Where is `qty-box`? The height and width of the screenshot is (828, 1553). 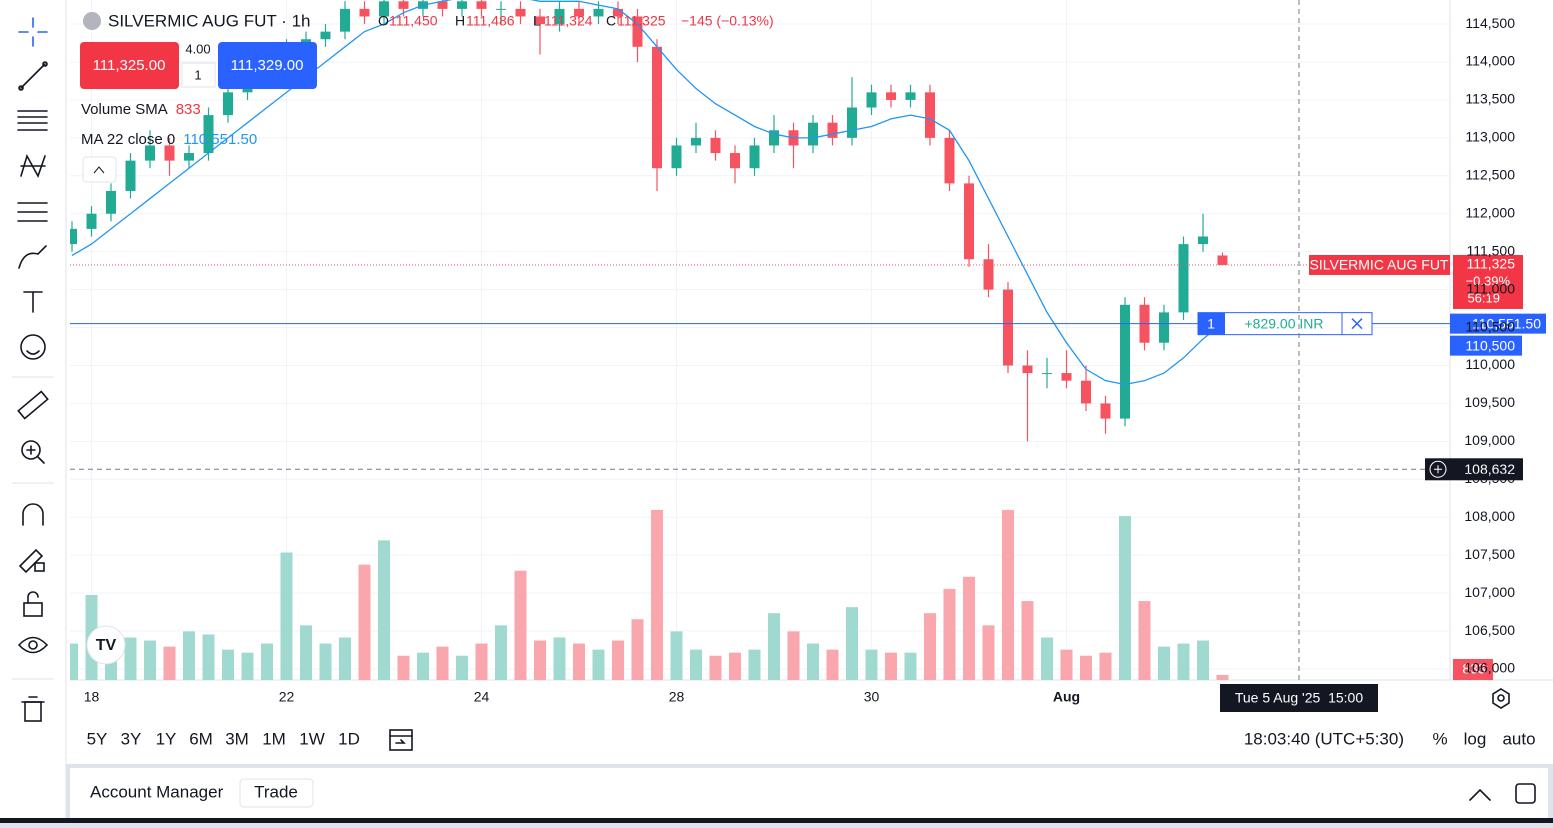 qty-box is located at coordinates (198, 75).